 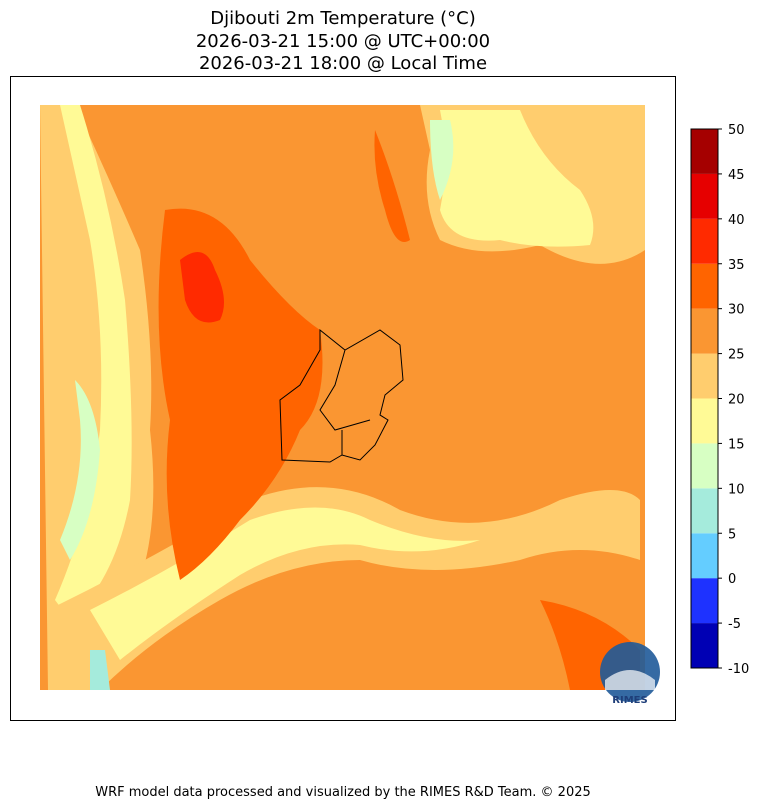 I want to click on logo-text: RIMES, so click(x=629, y=700).